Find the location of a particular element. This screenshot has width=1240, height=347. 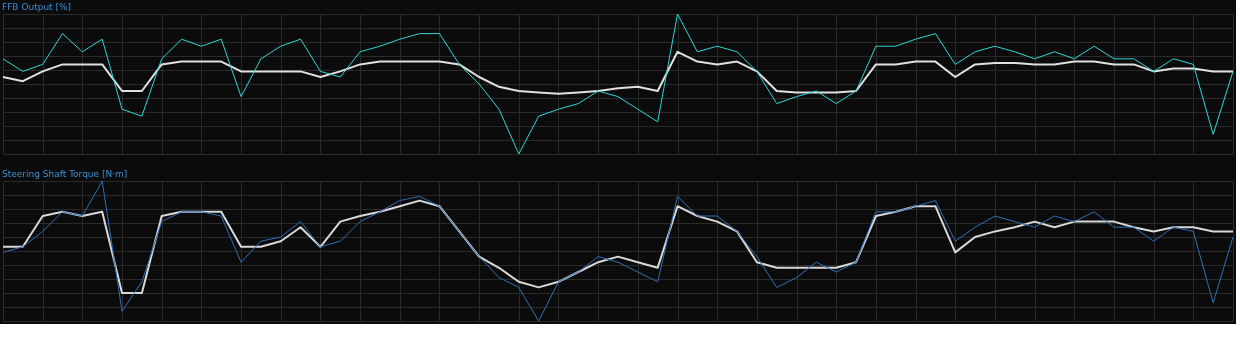

chart-title: FFB Output [%] is located at coordinates (37, 6).